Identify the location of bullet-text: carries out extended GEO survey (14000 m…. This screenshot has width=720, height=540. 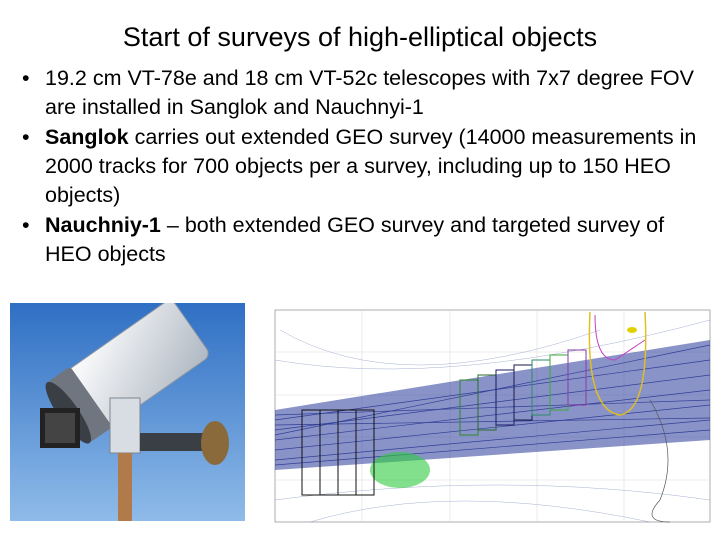
(371, 166).